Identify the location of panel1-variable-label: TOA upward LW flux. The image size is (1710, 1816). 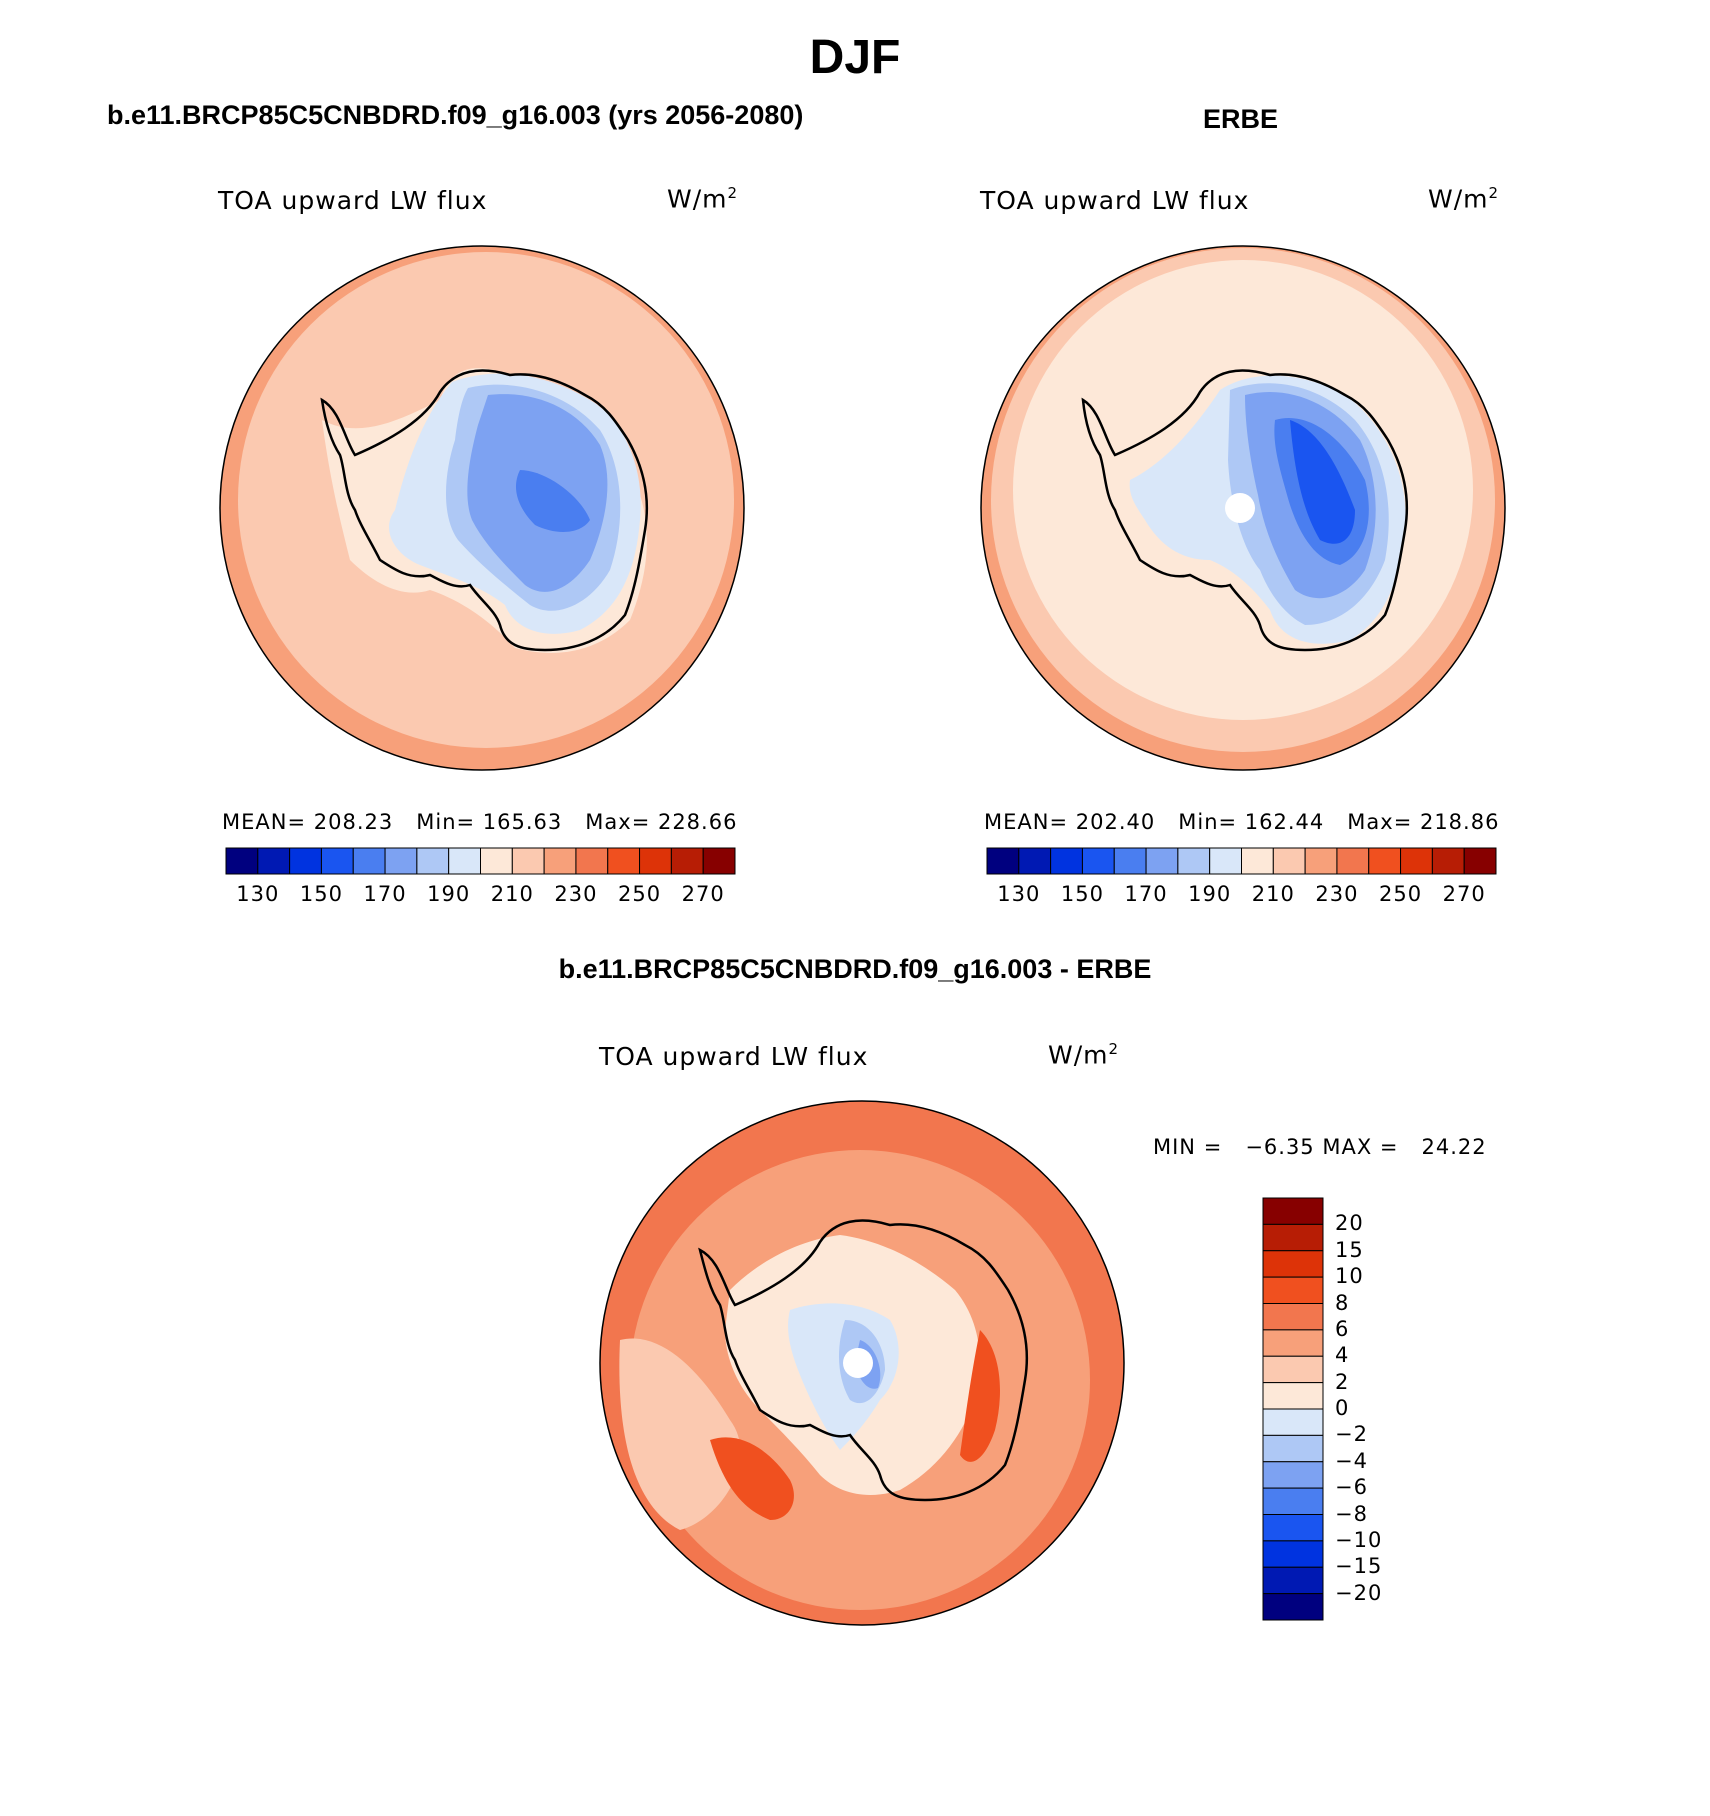
(353, 200).